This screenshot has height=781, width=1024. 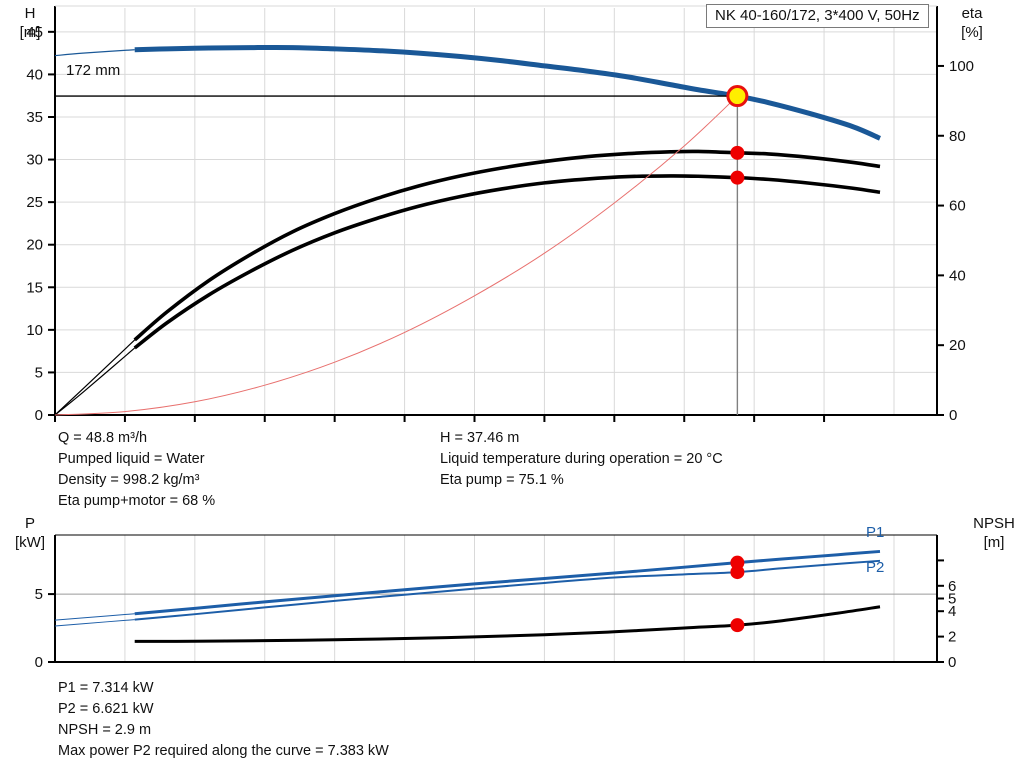 I want to click on y-tick-label-left: 25, so click(x=34, y=202).